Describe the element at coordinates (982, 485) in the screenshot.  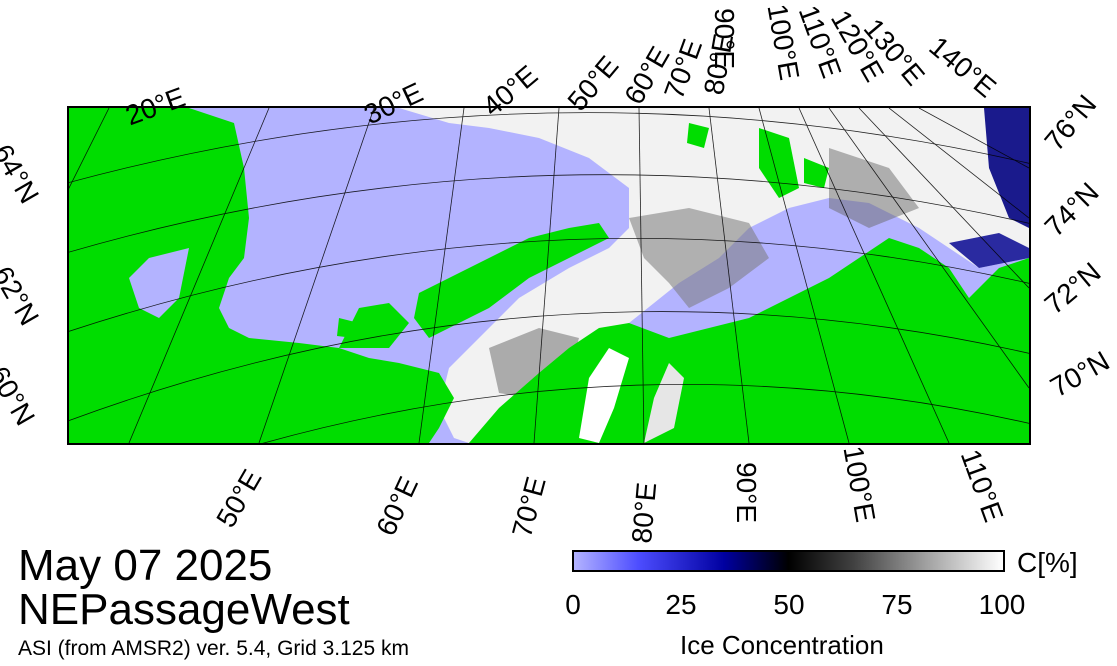
I see `lon-label-bottom-110: 110°E` at that location.